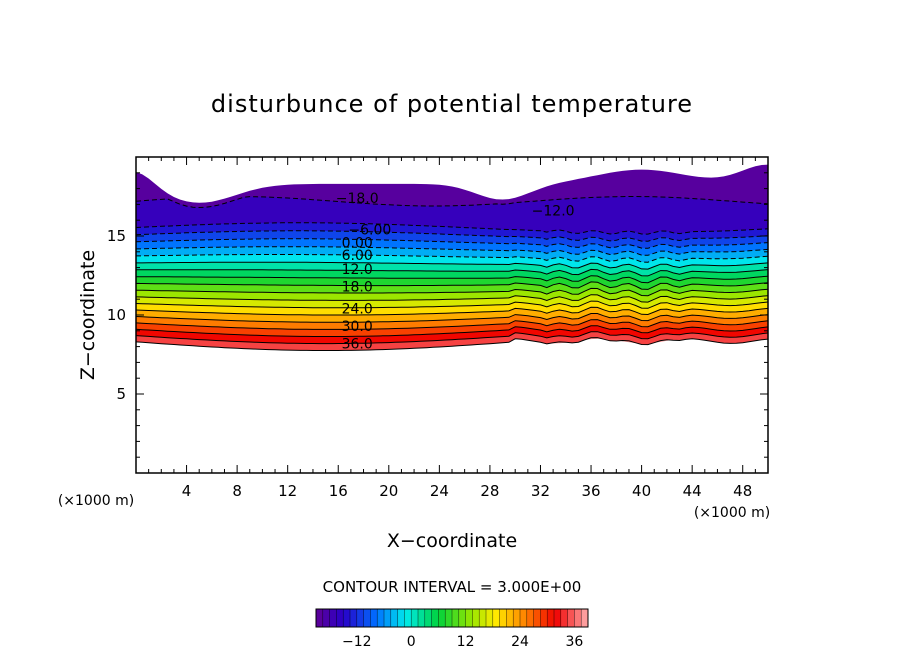 Image resolution: width=904 pixels, height=654 pixels. I want to click on contour-label: −6.00, so click(369, 231).